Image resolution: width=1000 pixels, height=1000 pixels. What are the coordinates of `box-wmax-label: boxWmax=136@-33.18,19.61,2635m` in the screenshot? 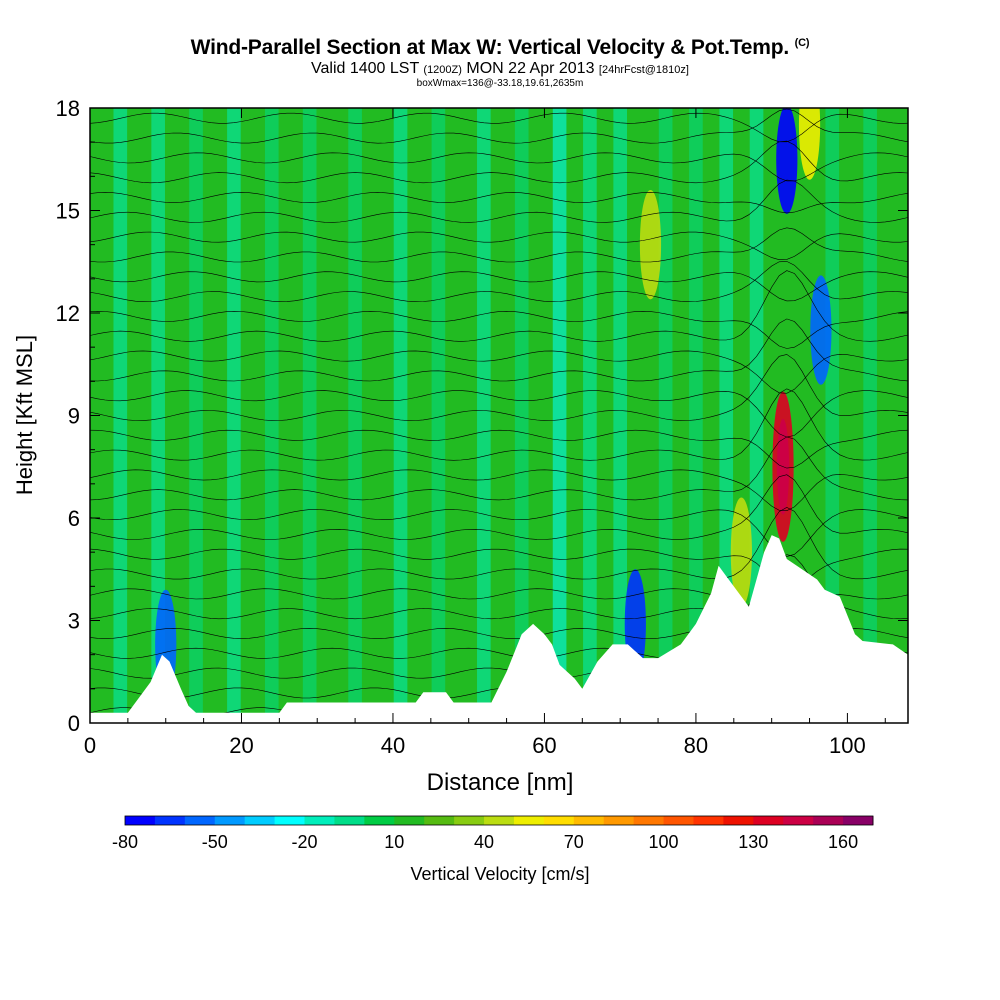 It's located at (500, 83).